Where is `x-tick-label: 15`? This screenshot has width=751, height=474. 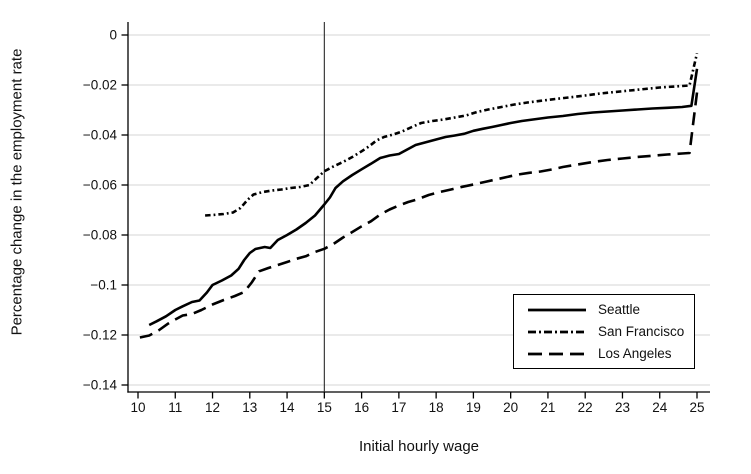 x-tick-label: 15 is located at coordinates (324, 407).